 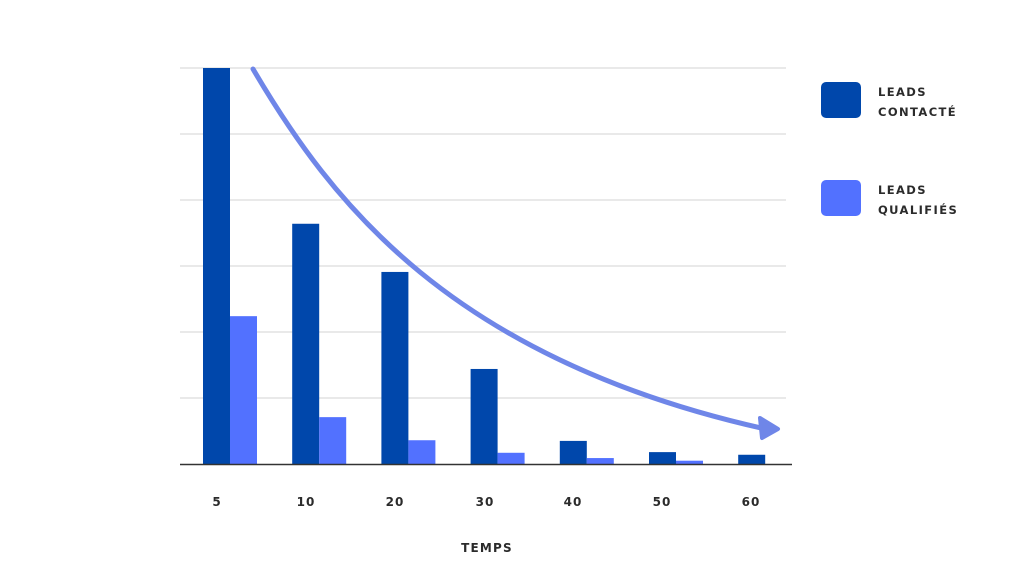 I want to click on x-tick-label: 60, so click(x=751, y=502).